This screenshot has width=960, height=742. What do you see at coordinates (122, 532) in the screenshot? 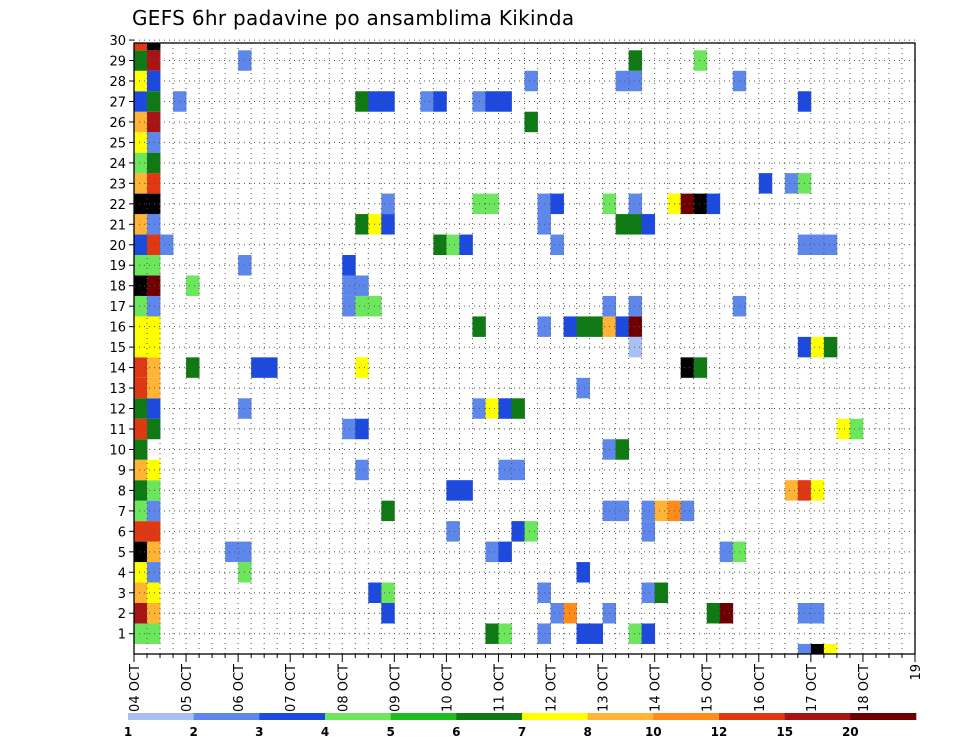
I see `y-tick-label: 6` at bounding box center [122, 532].